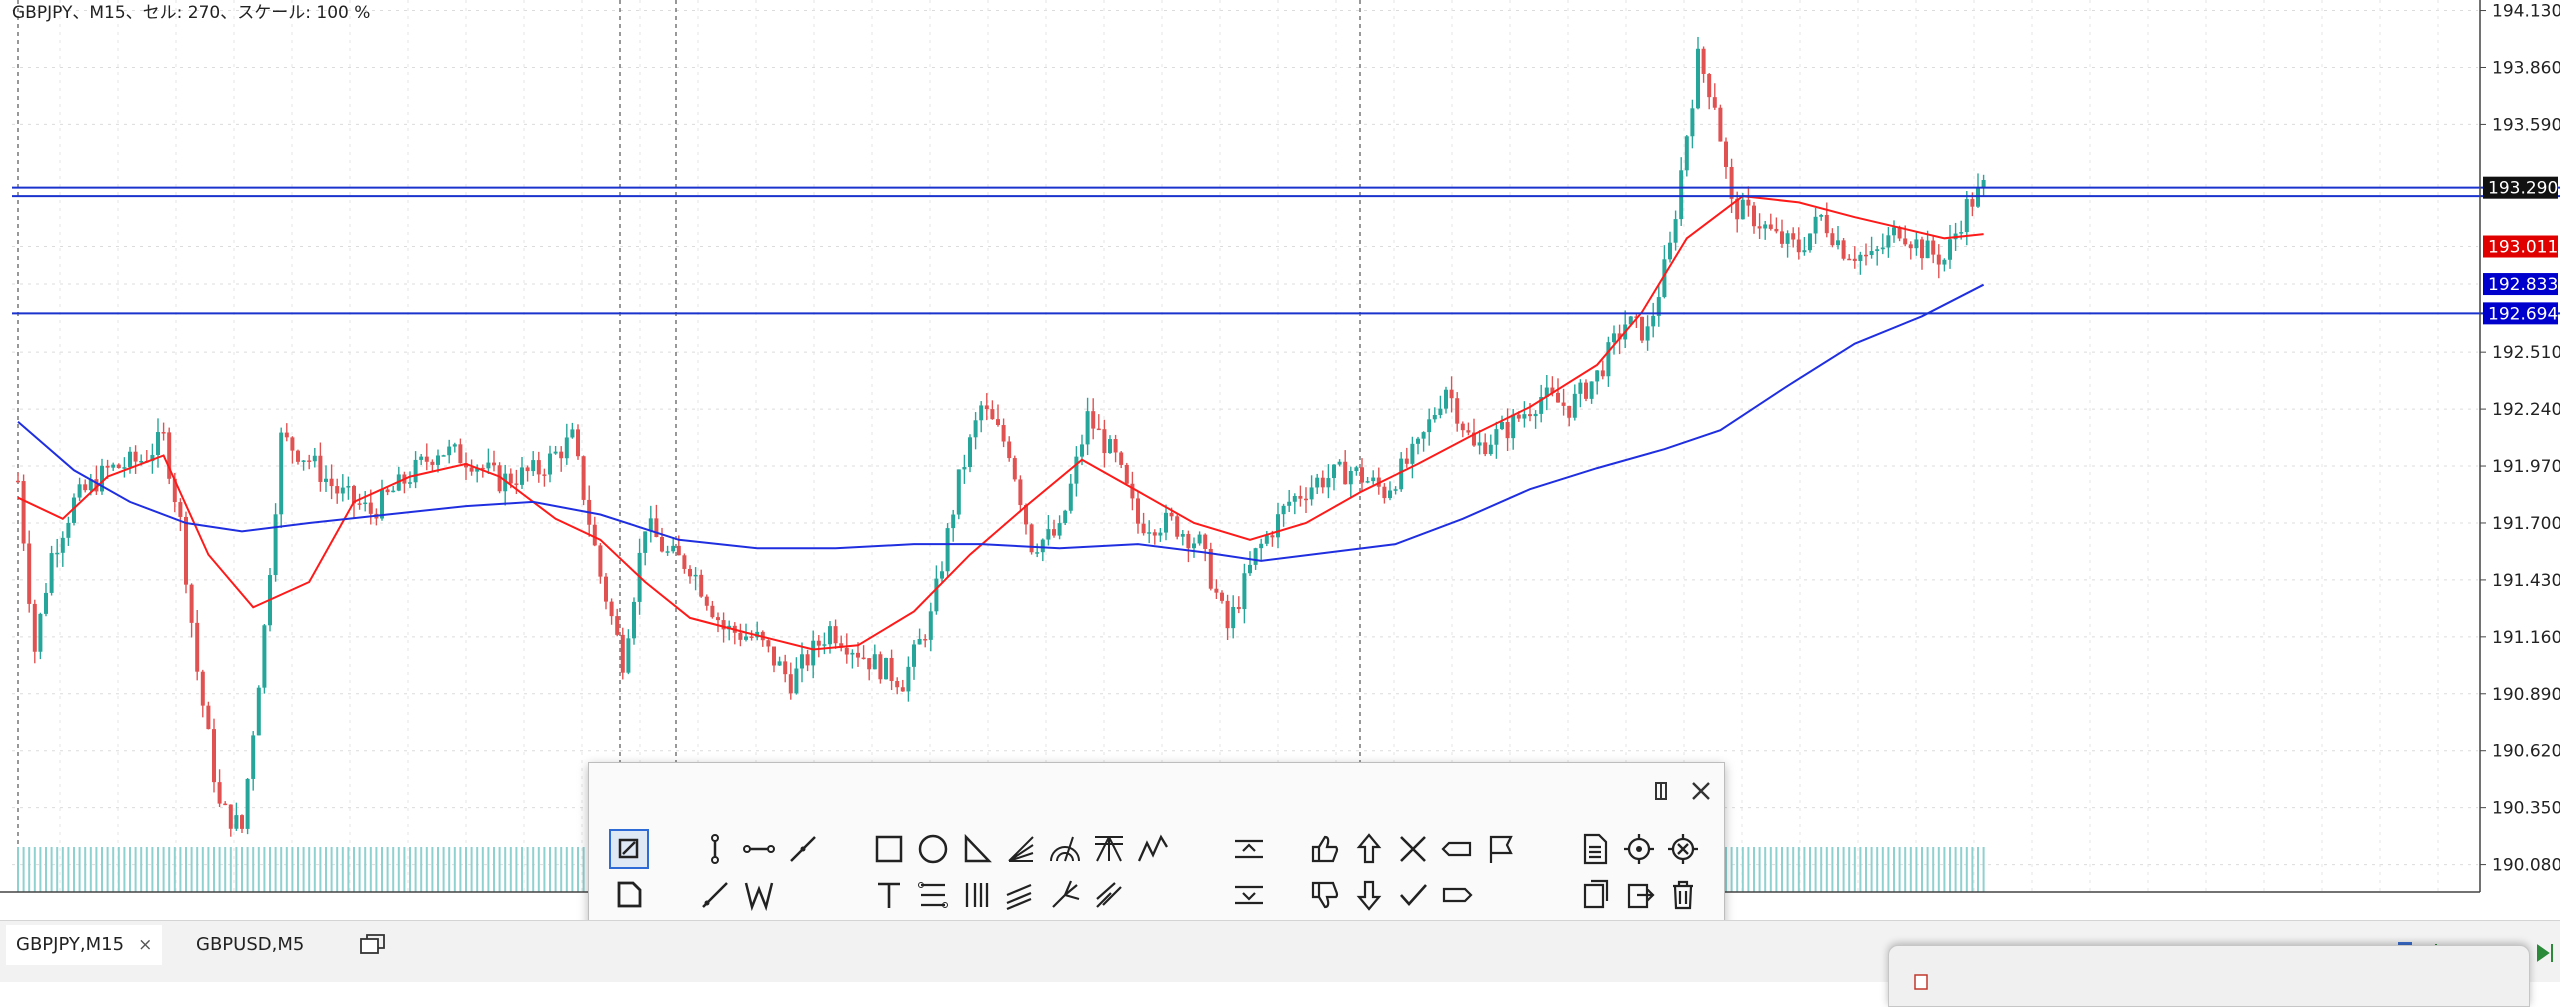  What do you see at coordinates (1683, 849) in the screenshot?
I see `snap-off-icon` at bounding box center [1683, 849].